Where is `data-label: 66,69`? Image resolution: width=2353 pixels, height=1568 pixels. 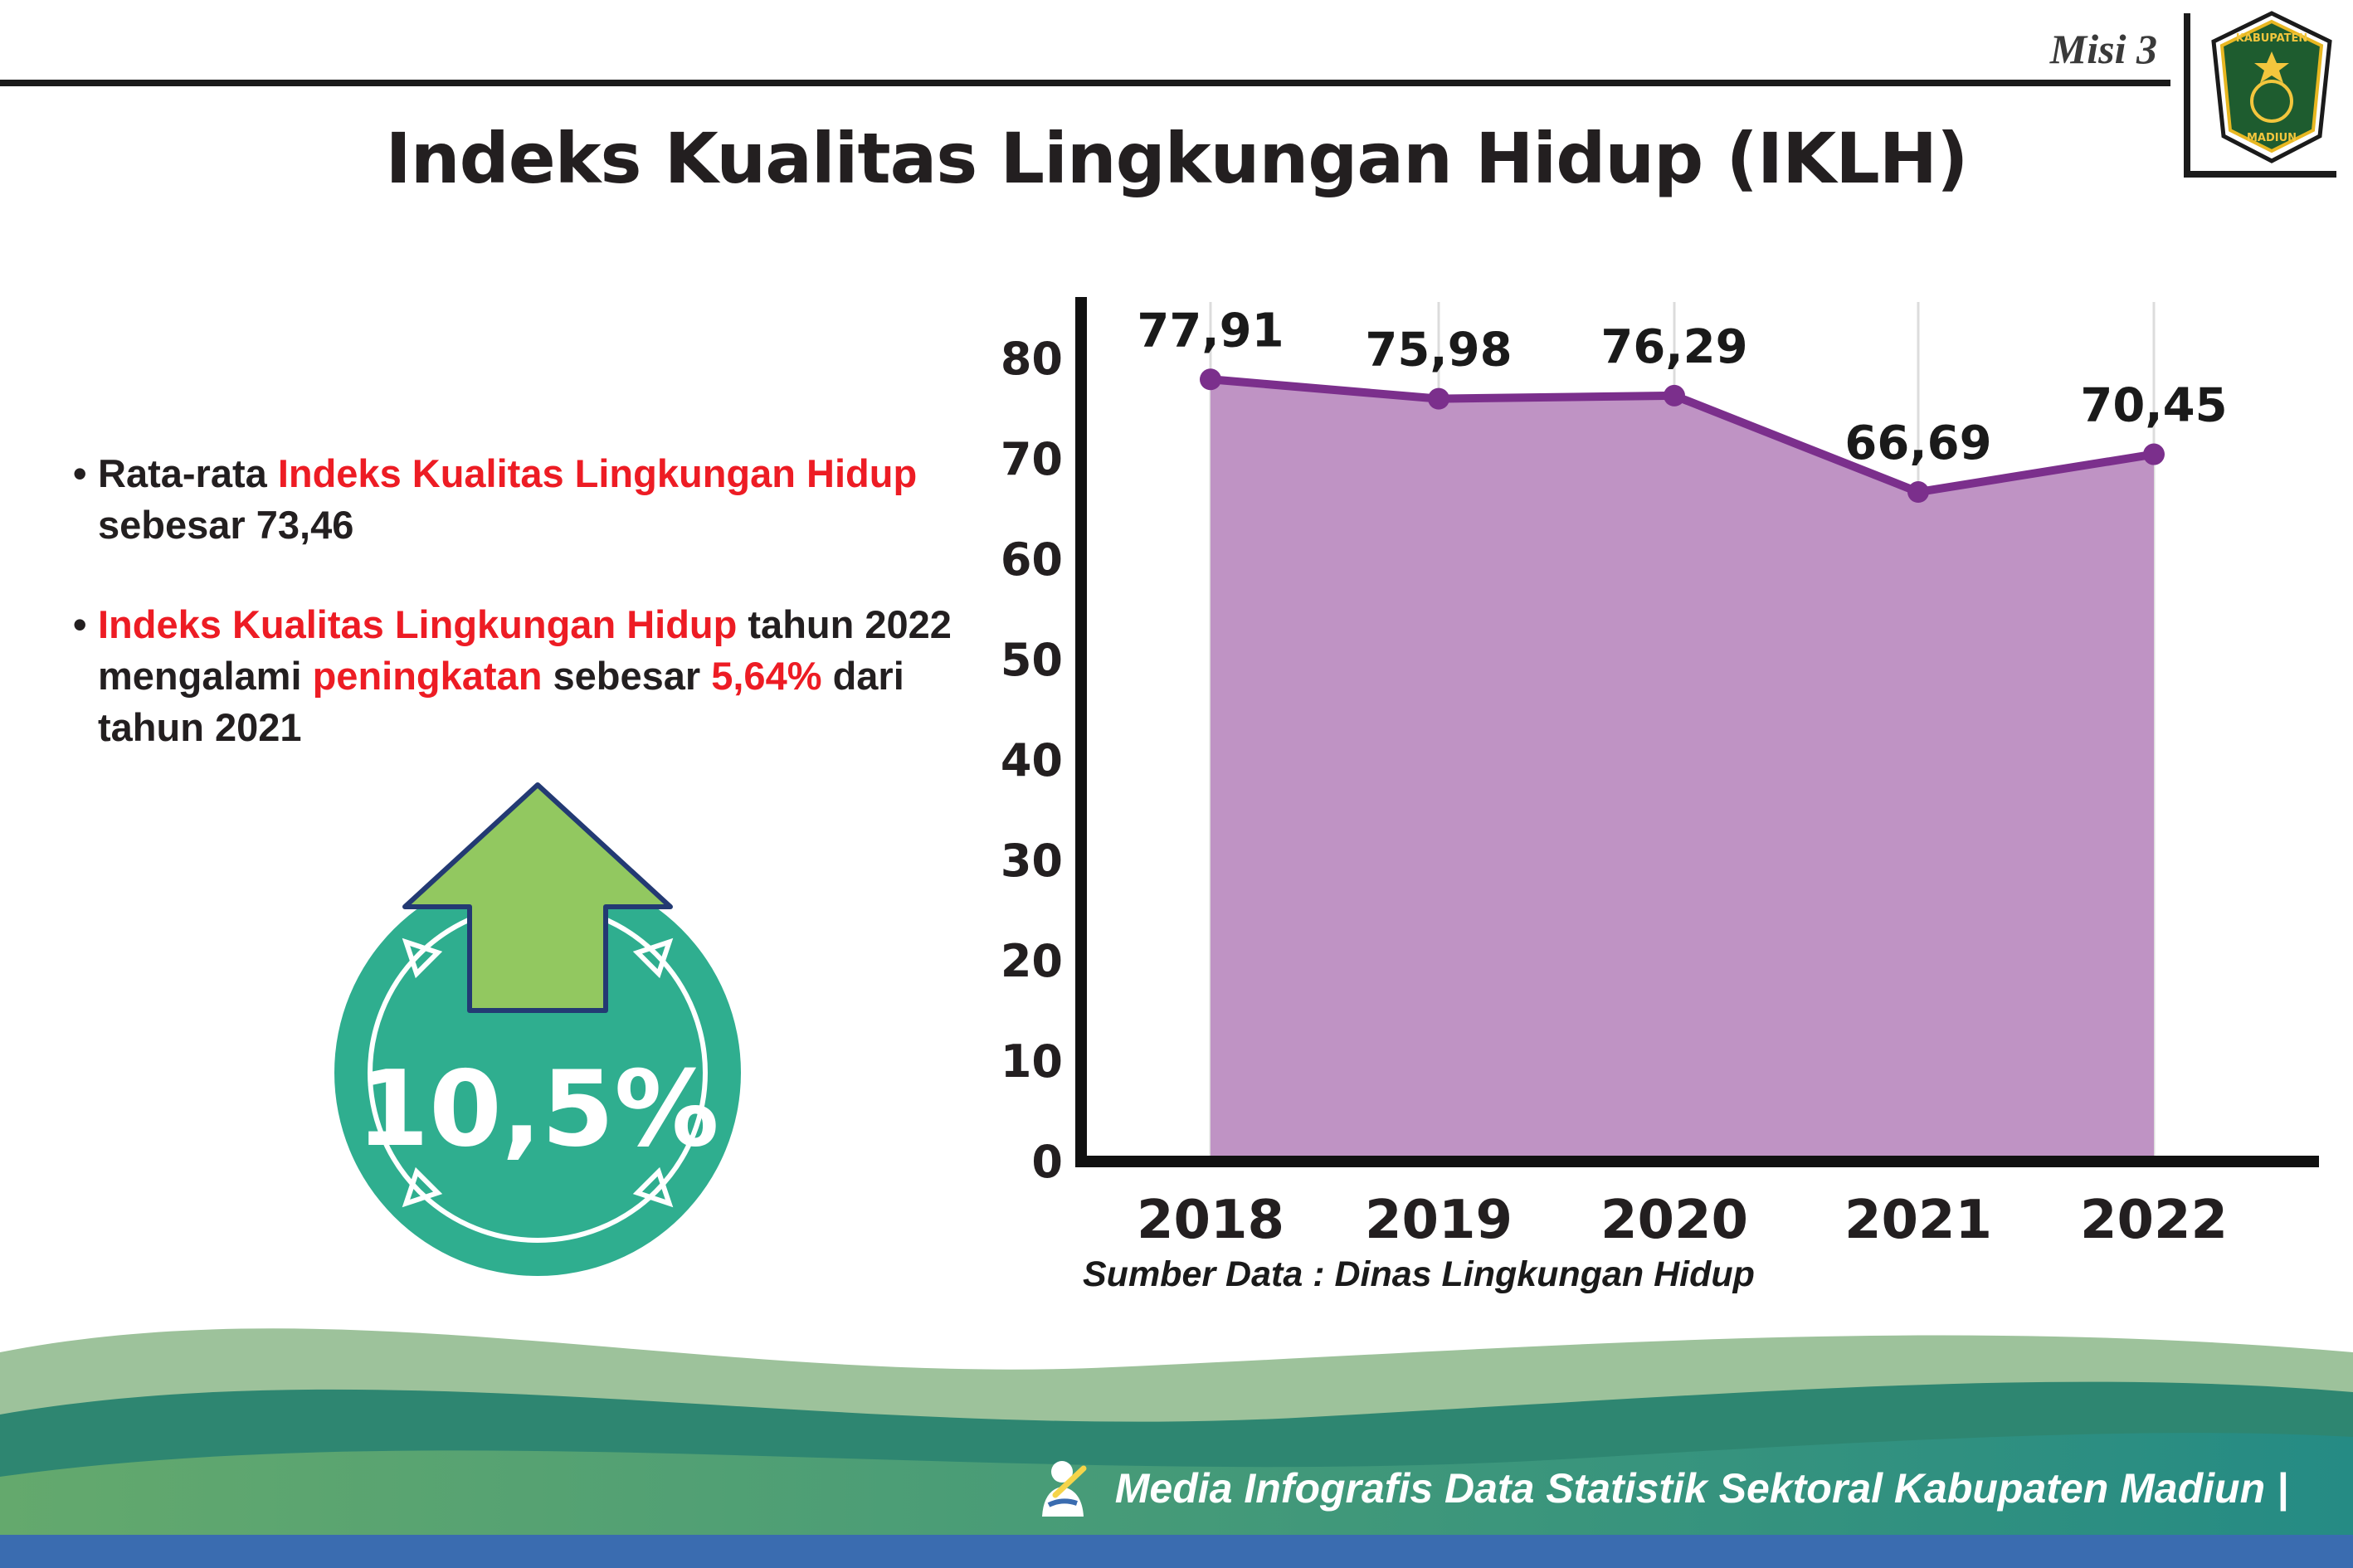 data-label: 66,69 is located at coordinates (1917, 443).